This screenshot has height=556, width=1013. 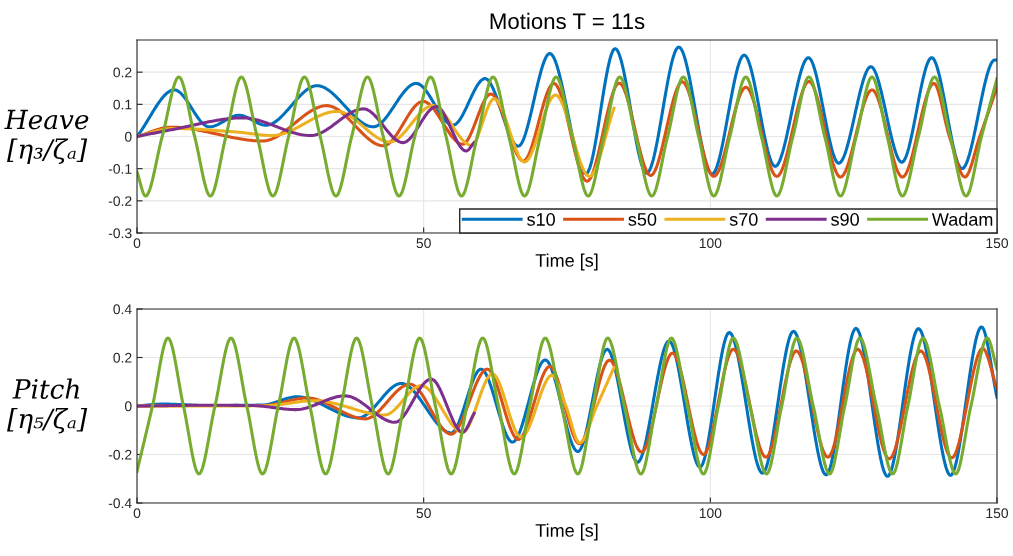 What do you see at coordinates (845, 219) in the screenshot?
I see `legend-label: s90` at bounding box center [845, 219].